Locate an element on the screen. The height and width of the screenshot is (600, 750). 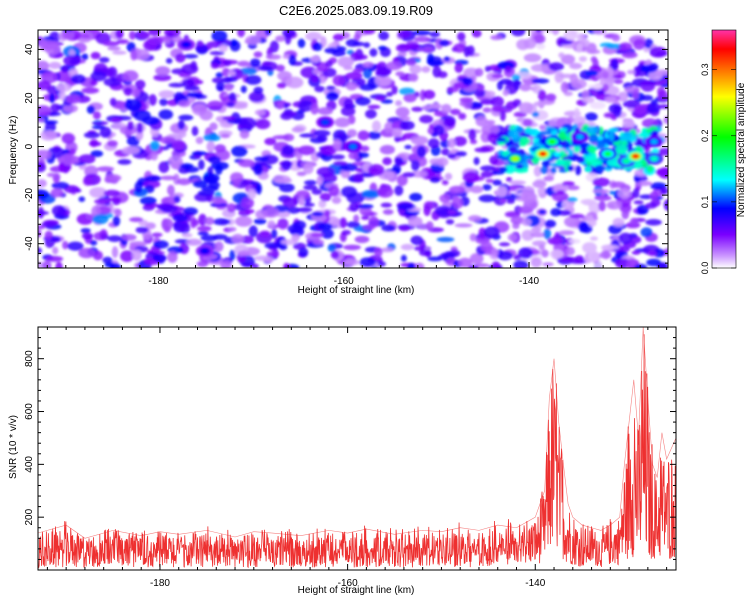
heatmap-ytick-label: -40 is located at coordinates (29, 243).